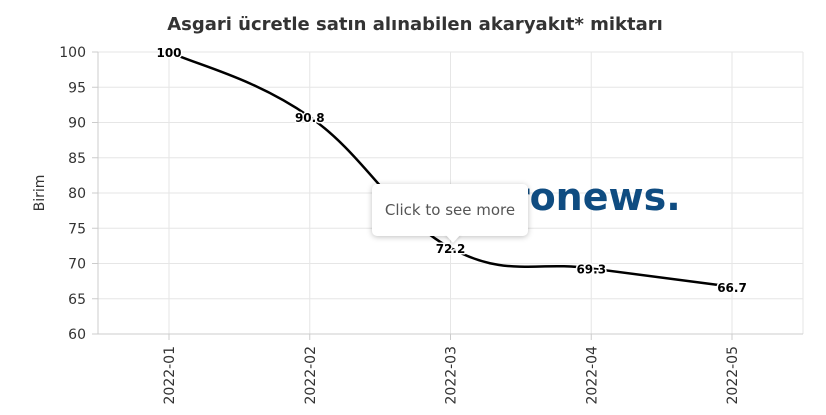 This screenshot has height=415, width=826. Describe the element at coordinates (170, 375) in the screenshot. I see `x-tick-label: 2022-01` at that location.